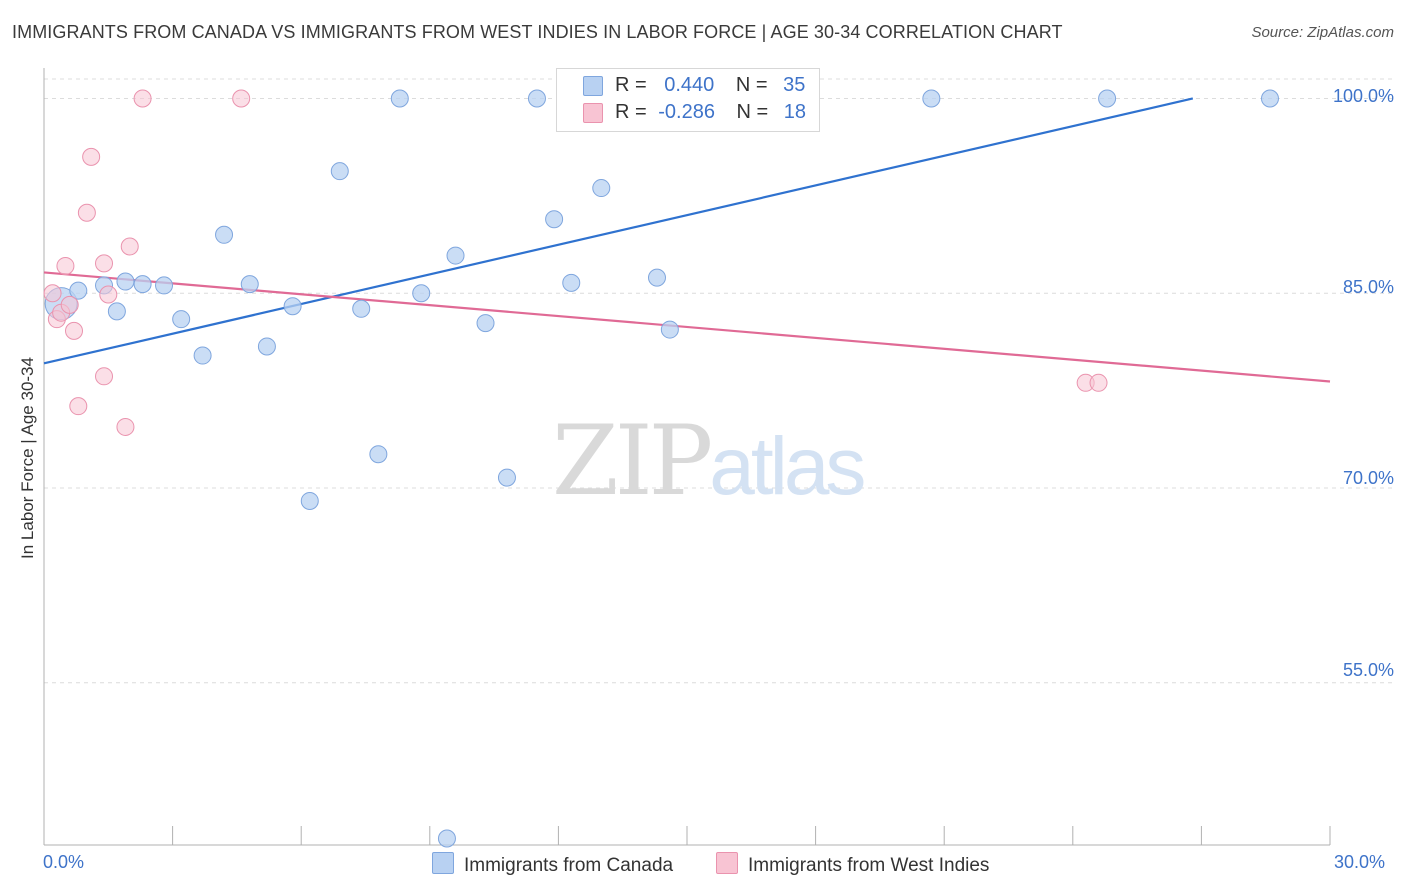  What do you see at coordinates (443, 863) in the screenshot?
I see `bottom-legend-swatch-canada` at bounding box center [443, 863].